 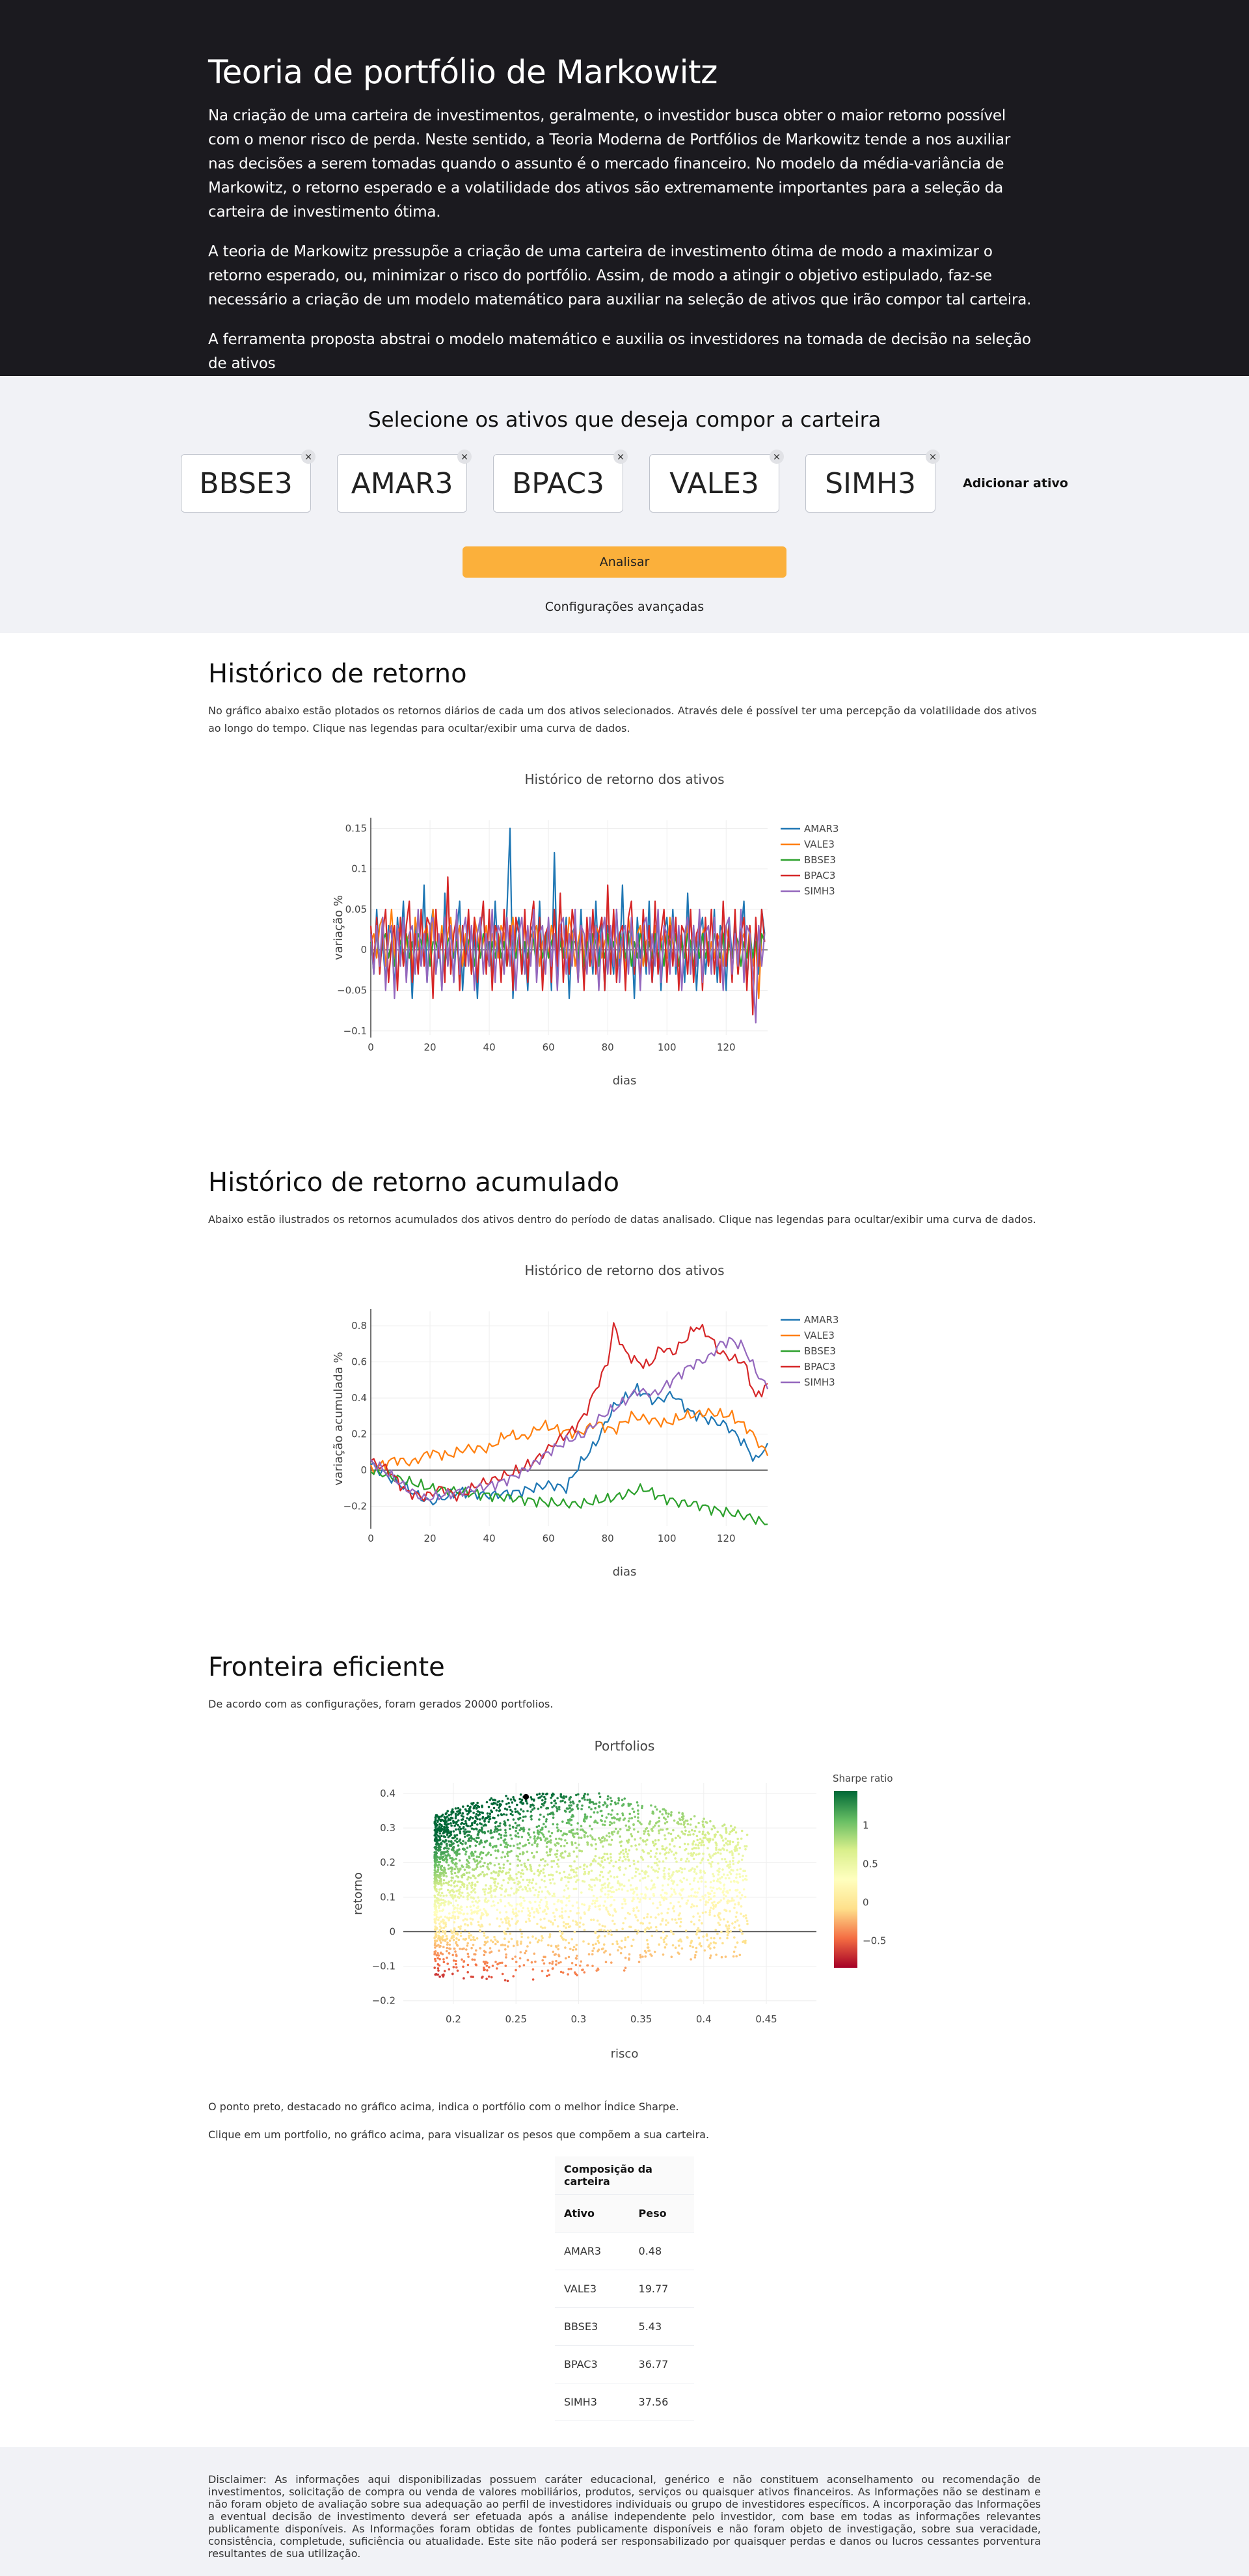 What do you see at coordinates (717, 481) in the screenshot?
I see `asset-chip: VALE3 ×` at bounding box center [717, 481].